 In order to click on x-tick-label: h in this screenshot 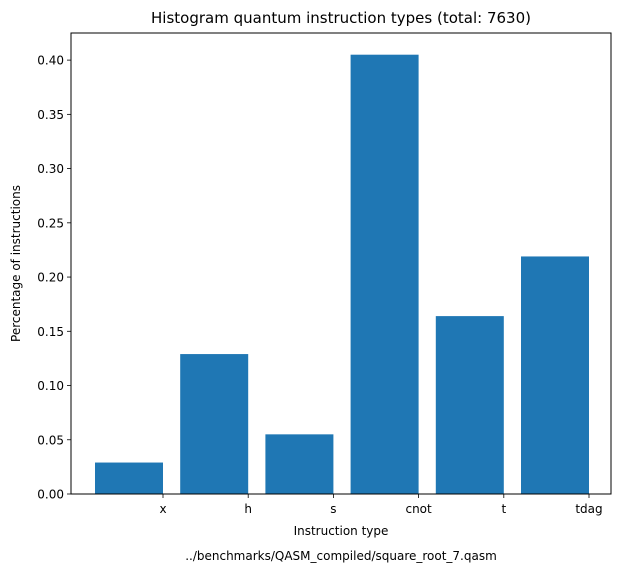, I will do `click(248, 509)`.